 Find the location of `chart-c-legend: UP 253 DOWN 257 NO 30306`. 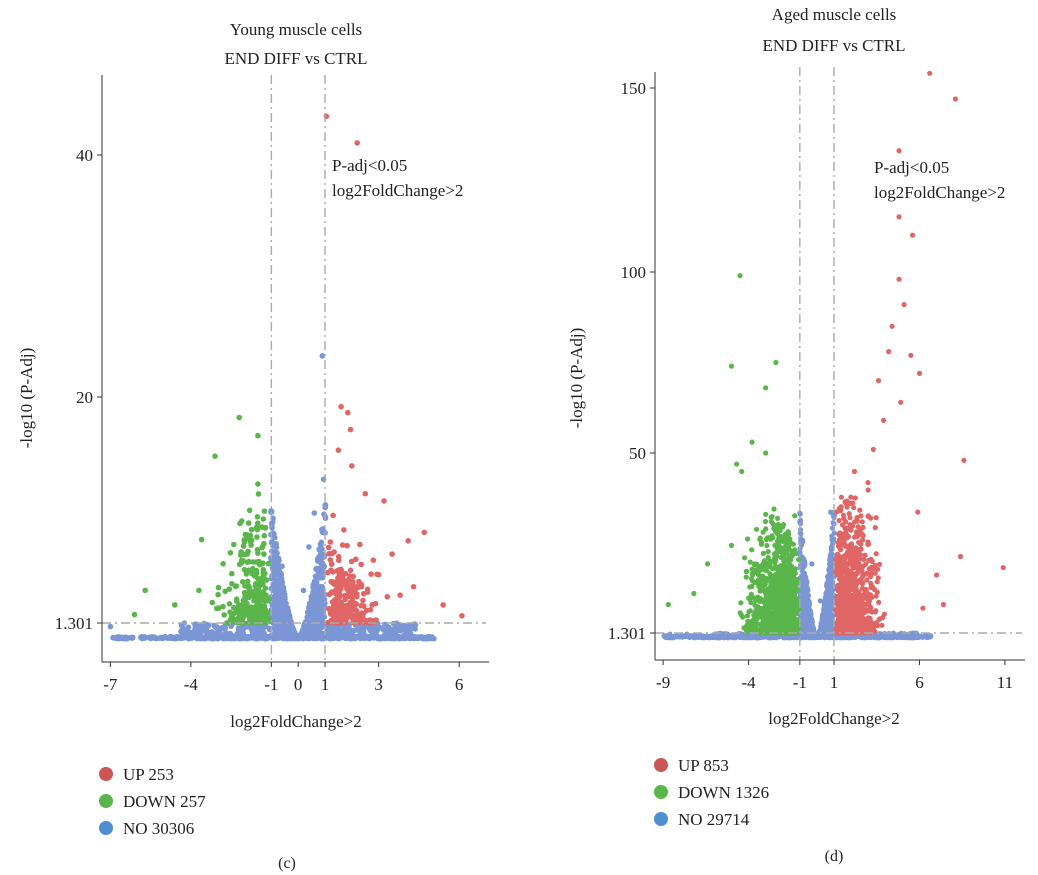

chart-c-legend: UP 253 DOWN 257 NO 30306 is located at coordinates (152, 801).